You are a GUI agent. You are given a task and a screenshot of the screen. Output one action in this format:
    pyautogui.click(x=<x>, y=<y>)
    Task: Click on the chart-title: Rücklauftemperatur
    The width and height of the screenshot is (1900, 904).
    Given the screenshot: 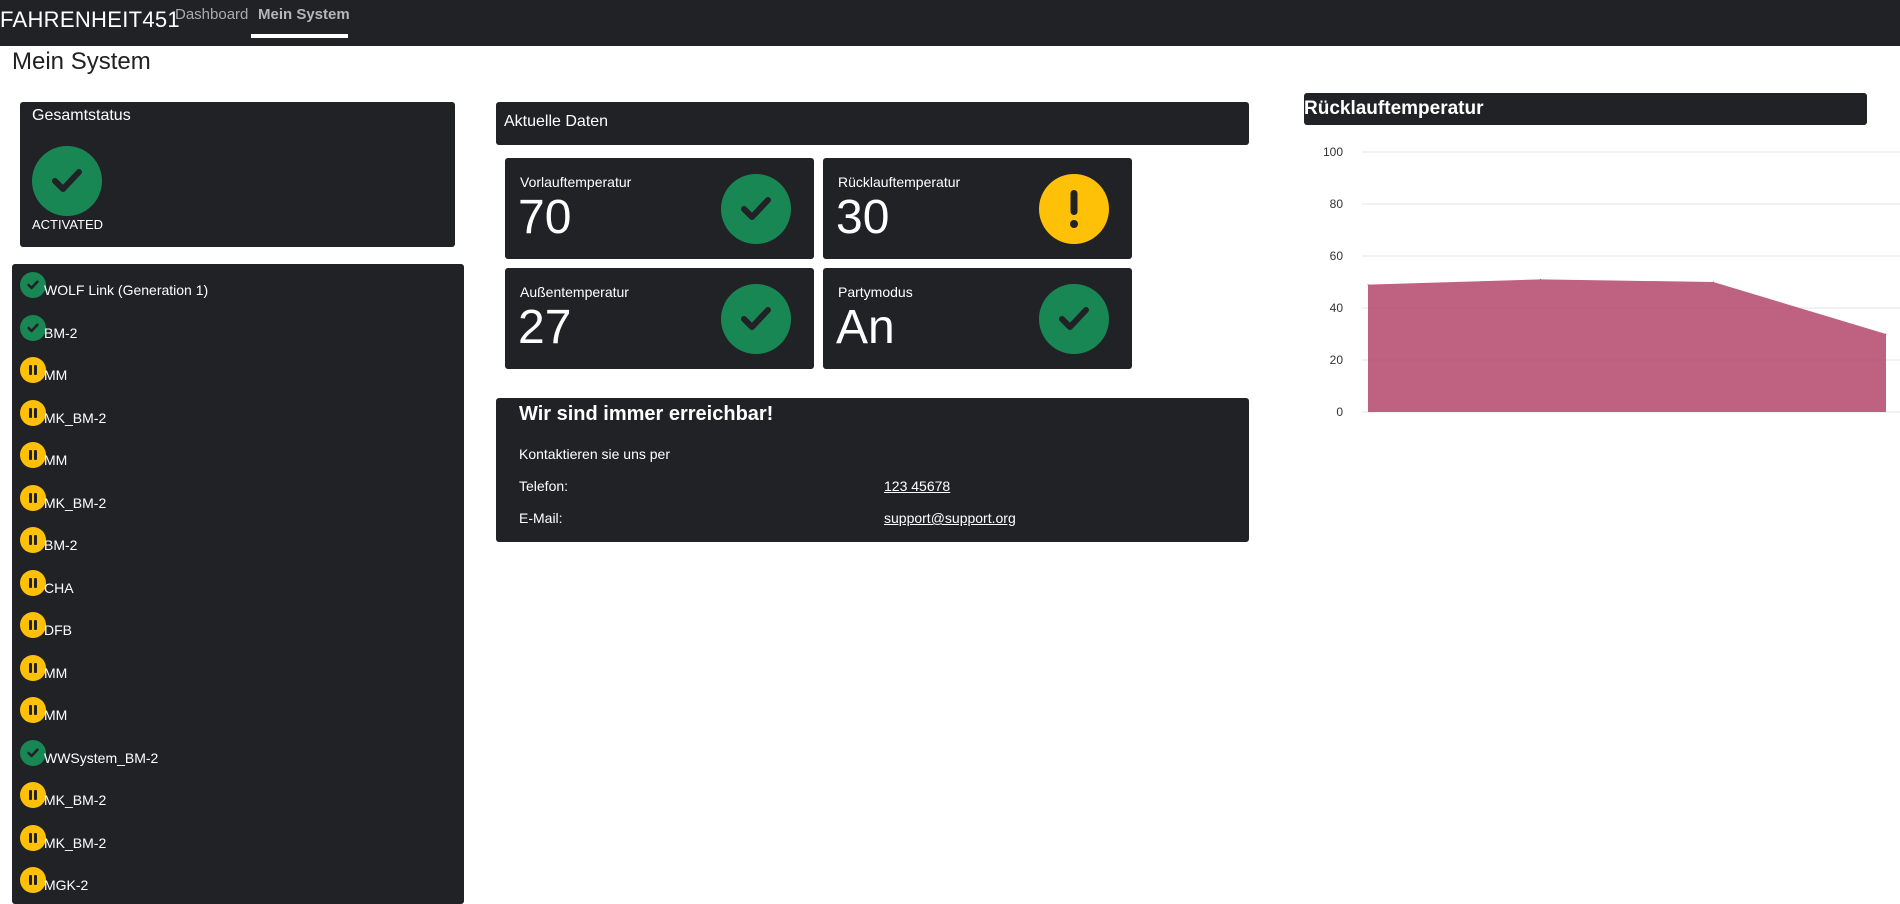 What is the action you would take?
    pyautogui.click(x=1394, y=108)
    